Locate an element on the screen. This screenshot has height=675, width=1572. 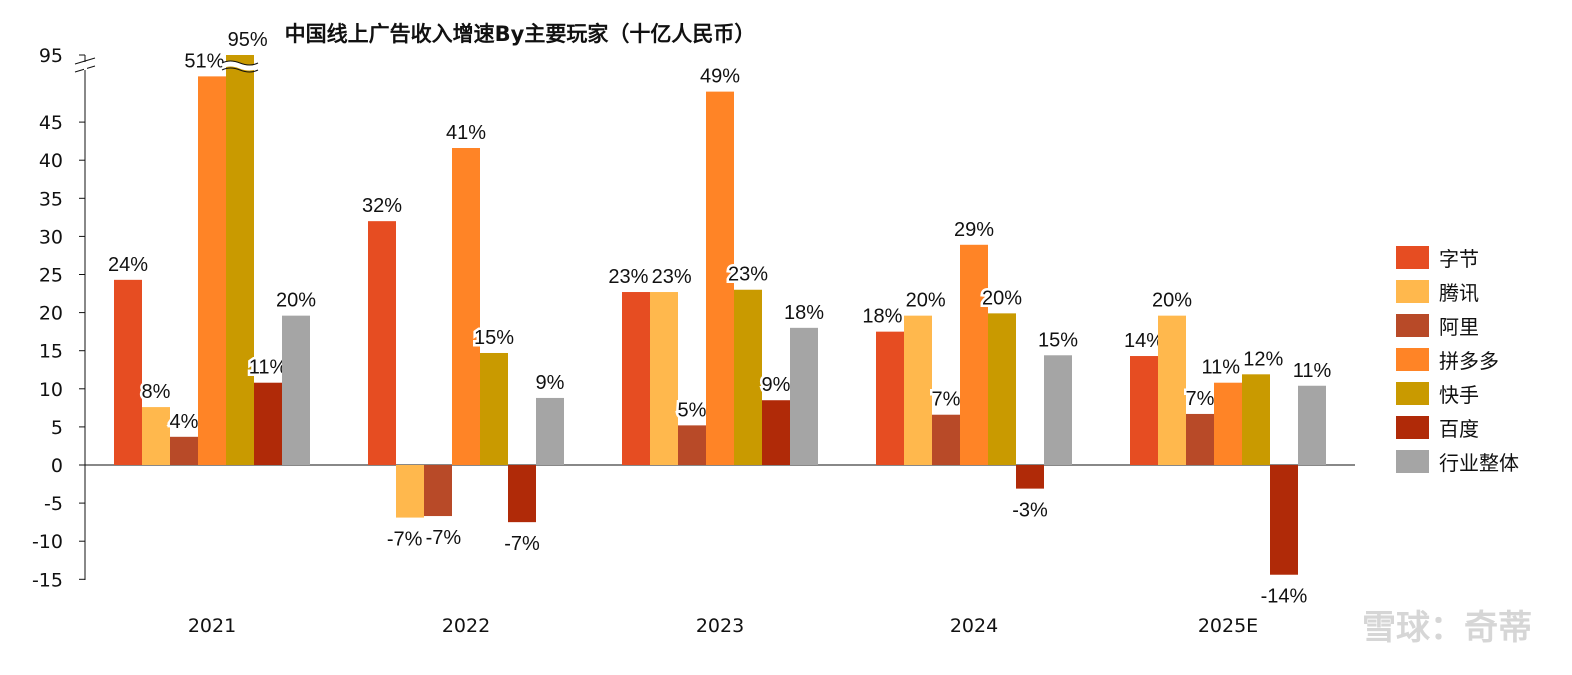
legend-item: 快手 is located at coordinates (1457, 393).